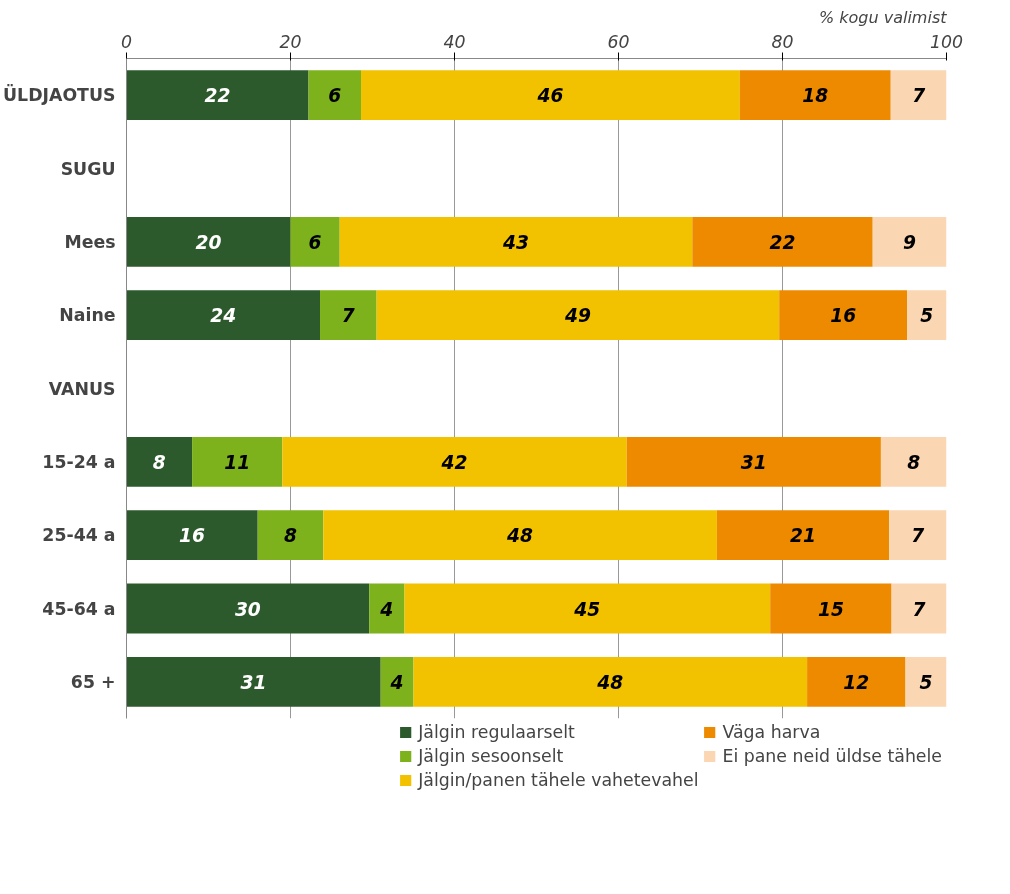 This screenshot has width=1010, height=894. I want to click on legend-label: Väga harva, so click(771, 732).